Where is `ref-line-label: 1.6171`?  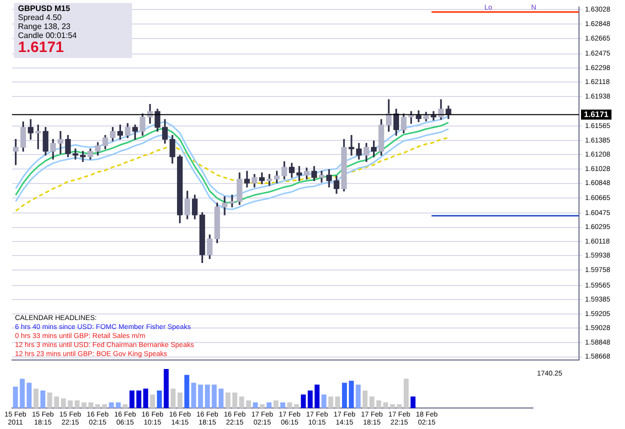 ref-line-label: 1.6171 is located at coordinates (597, 114).